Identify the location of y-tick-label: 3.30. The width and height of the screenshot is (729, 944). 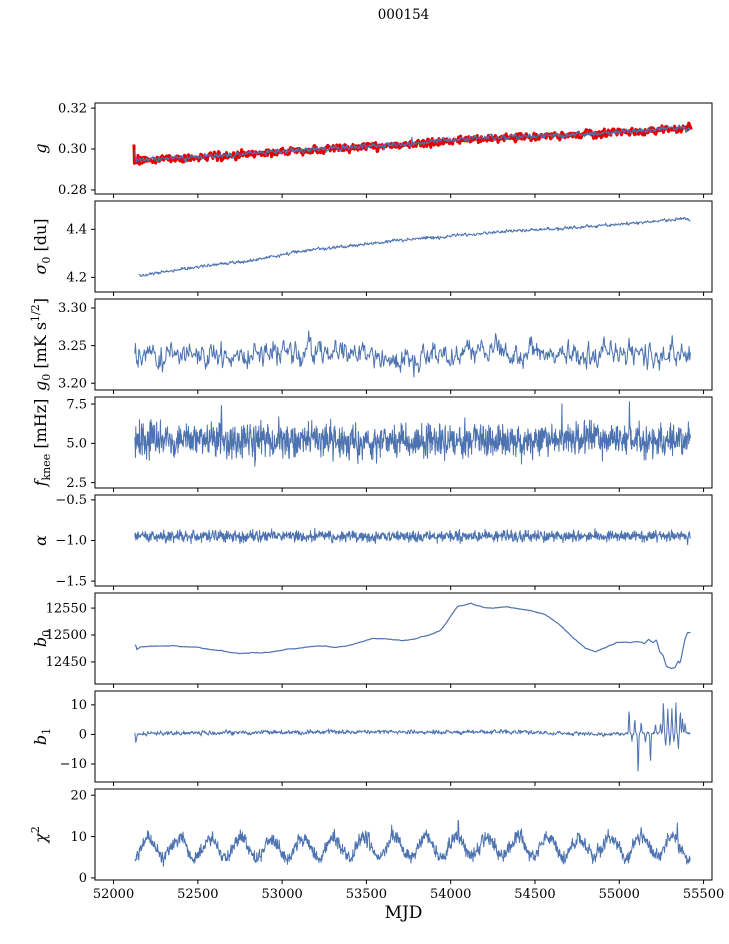
(72, 308).